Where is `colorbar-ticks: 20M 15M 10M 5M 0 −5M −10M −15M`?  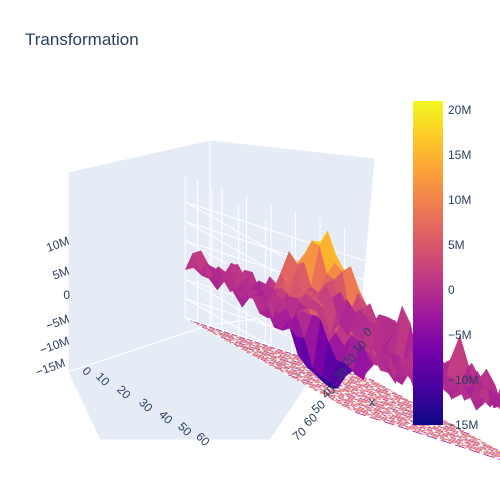 colorbar-ticks: 20M 15M 10M 5M 0 −5M −10M −15M is located at coordinates (463, 267).